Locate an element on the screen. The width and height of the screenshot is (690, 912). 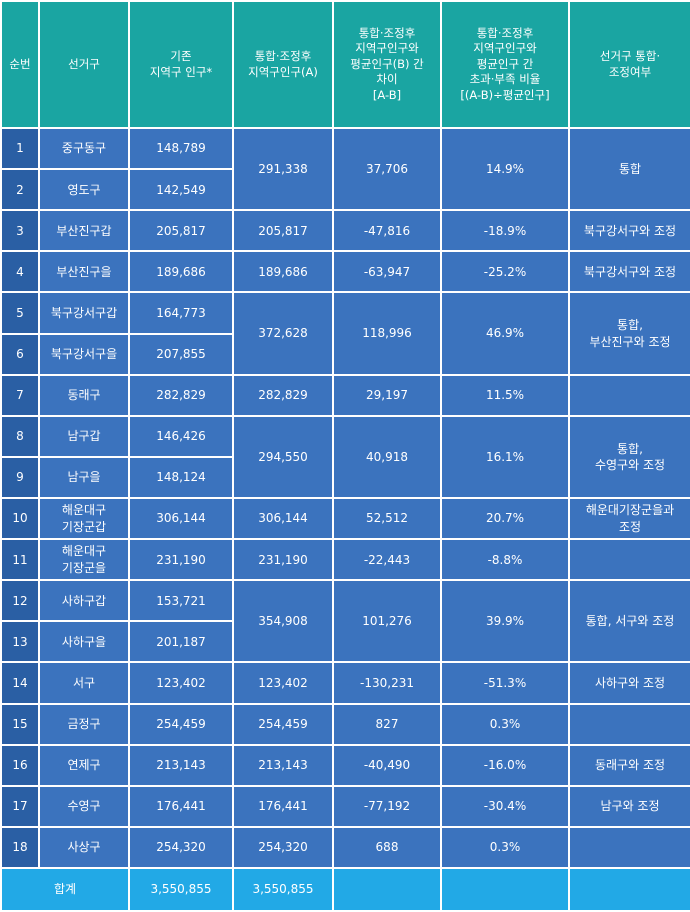
adjusted-population: 231,190 is located at coordinates (283, 560).